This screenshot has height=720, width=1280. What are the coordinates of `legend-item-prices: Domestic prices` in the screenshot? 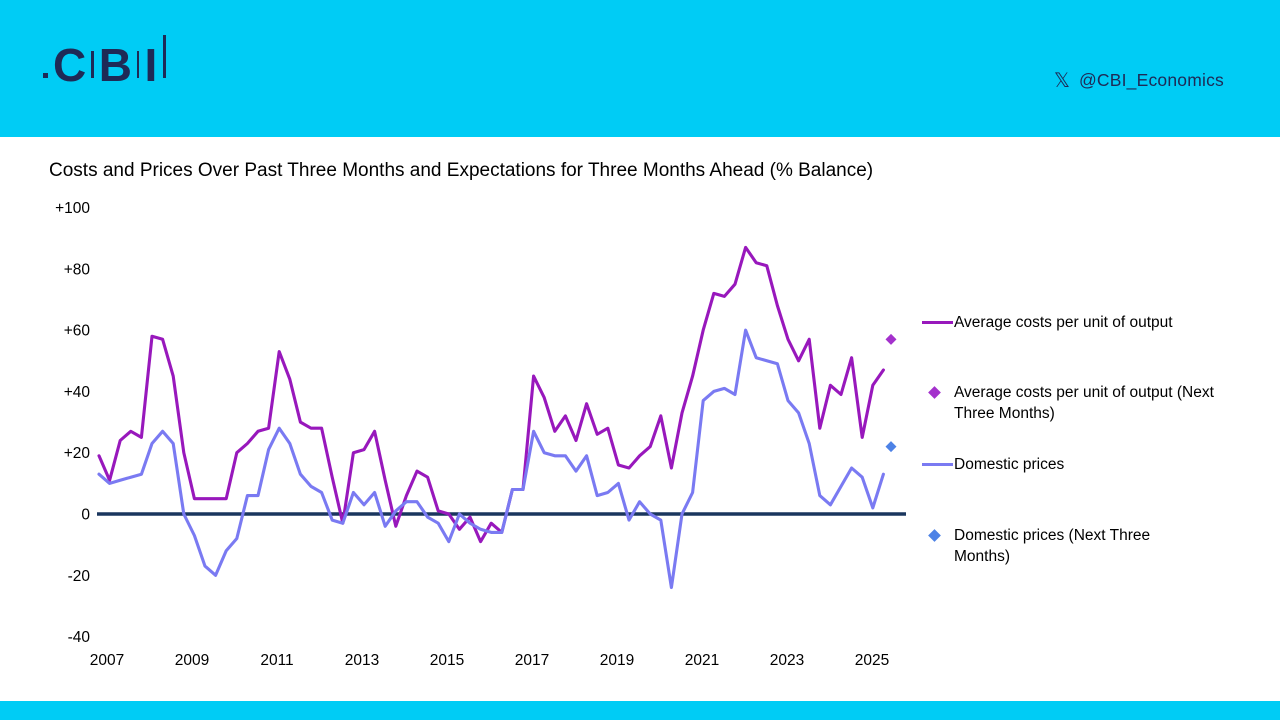 It's located at (992, 464).